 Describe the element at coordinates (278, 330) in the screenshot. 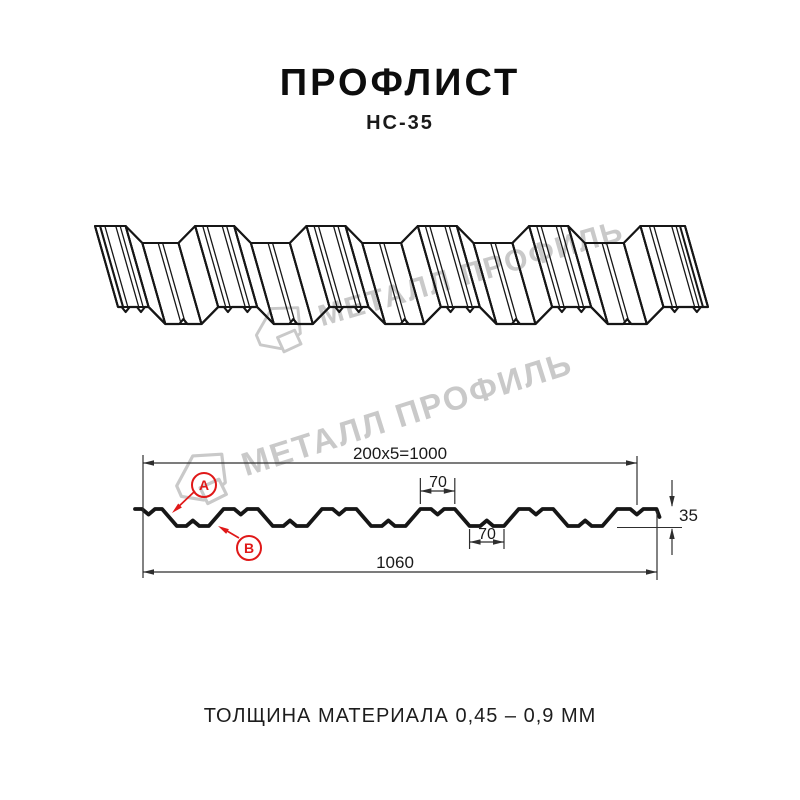

I see `metall-profil-logo-icon` at that location.